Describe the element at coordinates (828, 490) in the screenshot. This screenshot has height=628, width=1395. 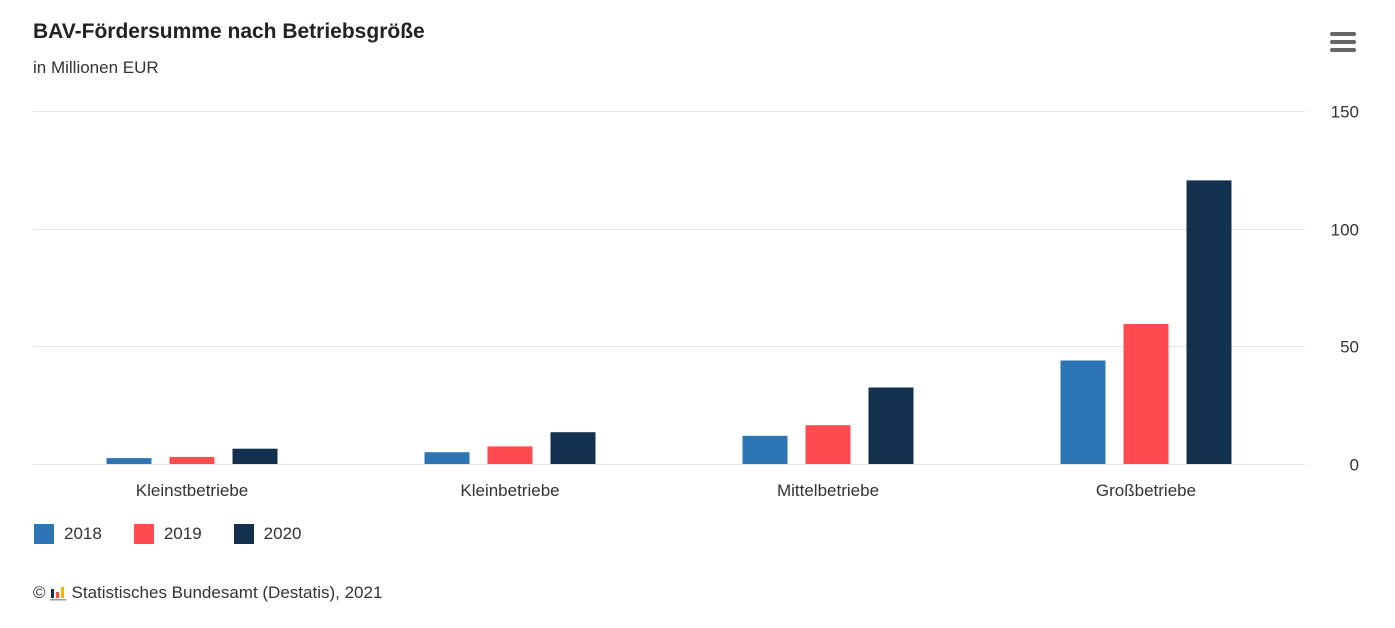
I see `x-axis-label: Mittelbetriebe` at that location.